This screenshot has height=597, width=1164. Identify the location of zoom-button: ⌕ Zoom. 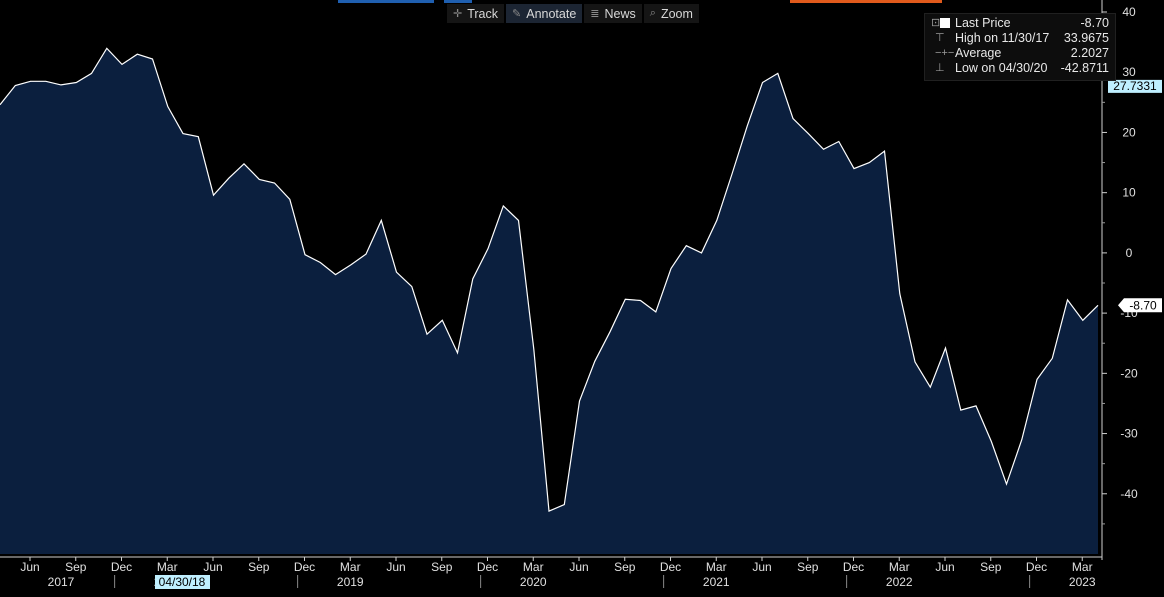
(671, 13).